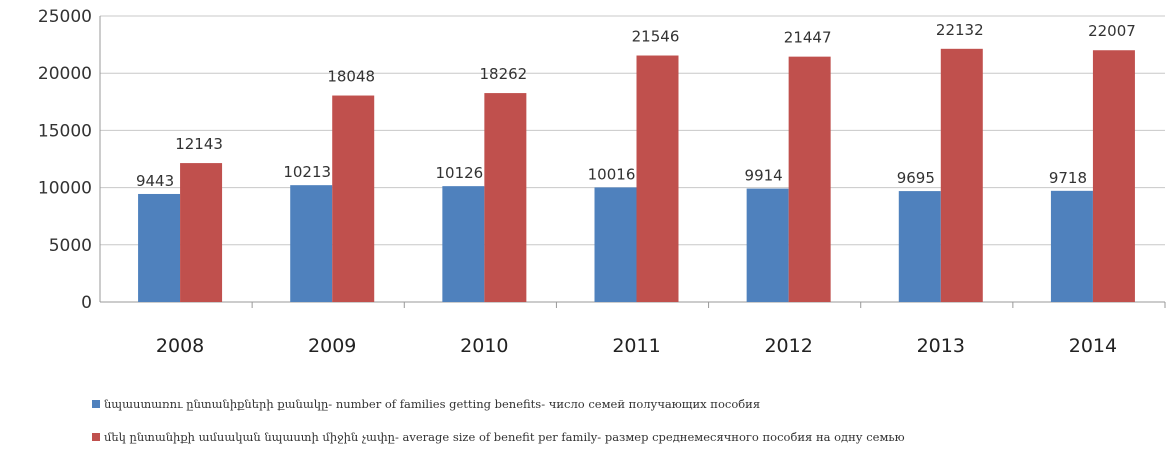 The width and height of the screenshot is (1172, 456). What do you see at coordinates (788, 346) in the screenshot?
I see `x-tick-label: 2012` at bounding box center [788, 346].